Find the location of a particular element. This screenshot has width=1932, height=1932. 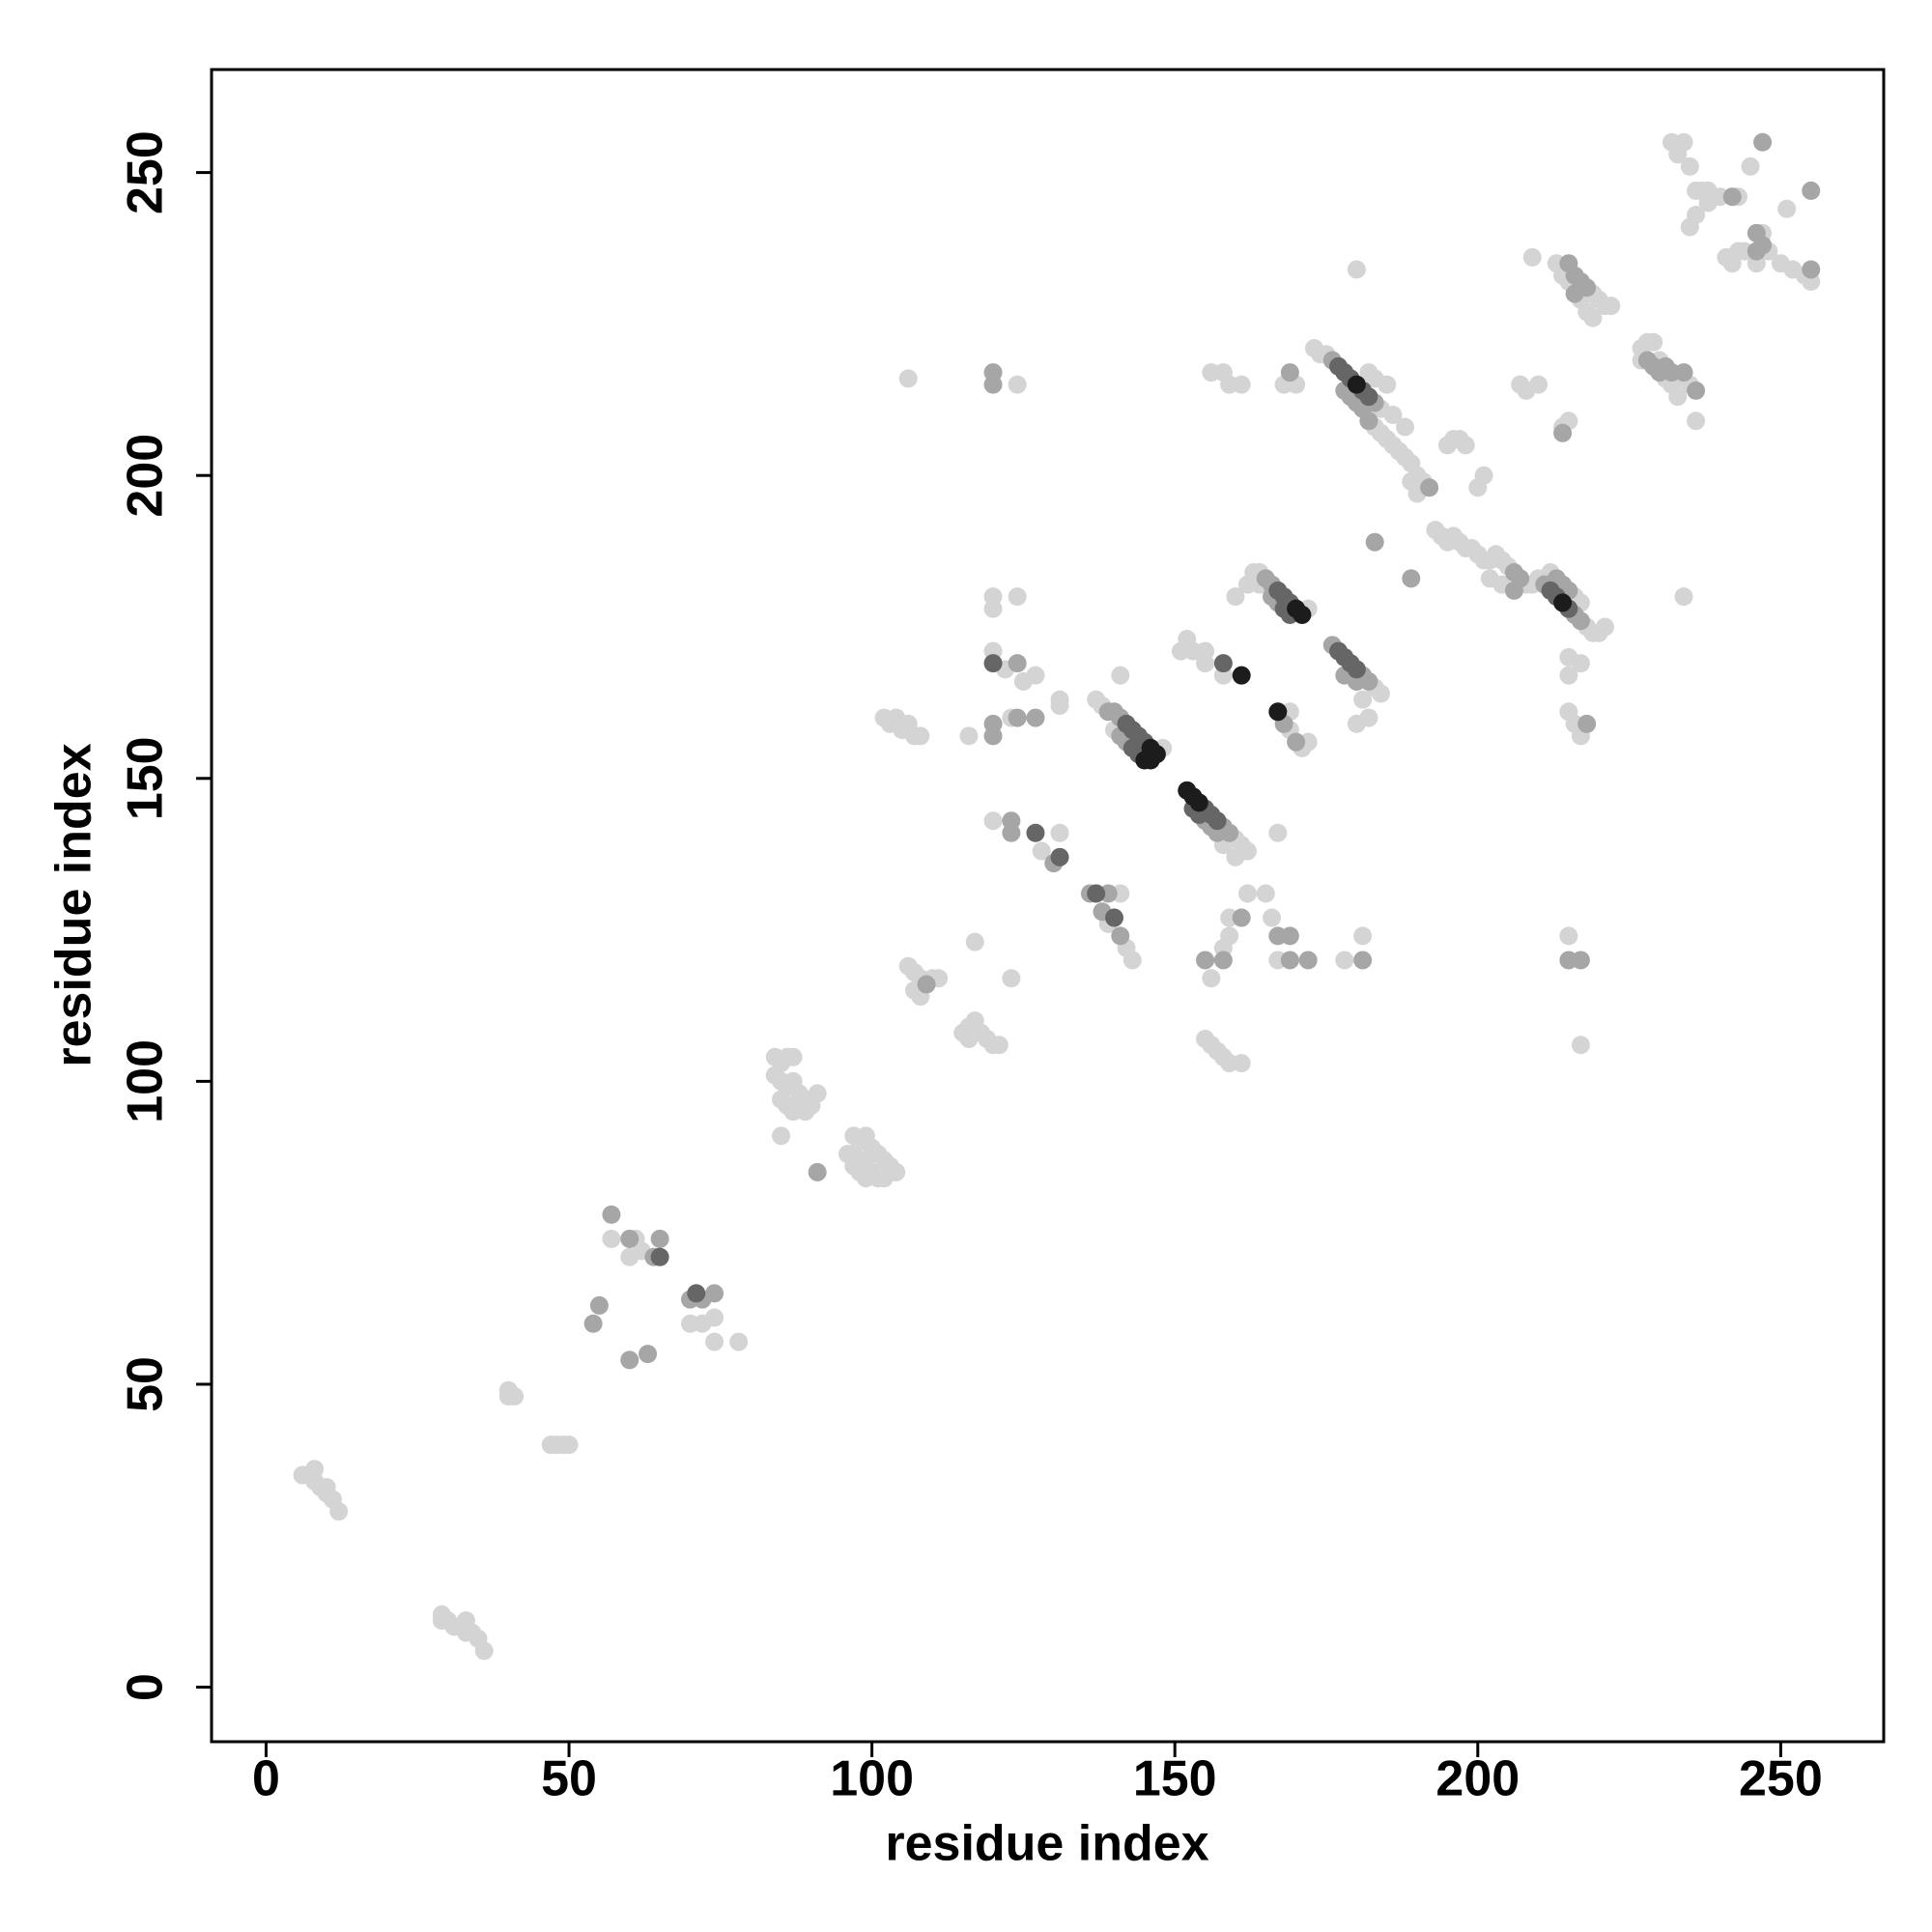

x-axis-title: residue index is located at coordinates (1046, 1844).